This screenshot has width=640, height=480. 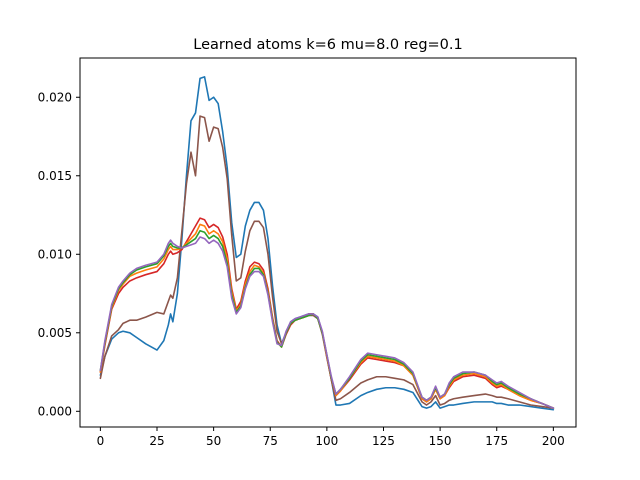 What do you see at coordinates (213, 441) in the screenshot?
I see `x-tick-label: 50` at bounding box center [213, 441].